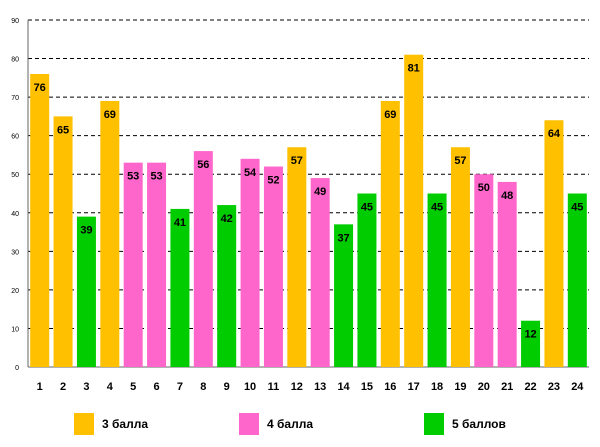 The image size is (600, 447). Describe the element at coordinates (110, 387) in the screenshot. I see `x-tick-label-4: 4` at that location.